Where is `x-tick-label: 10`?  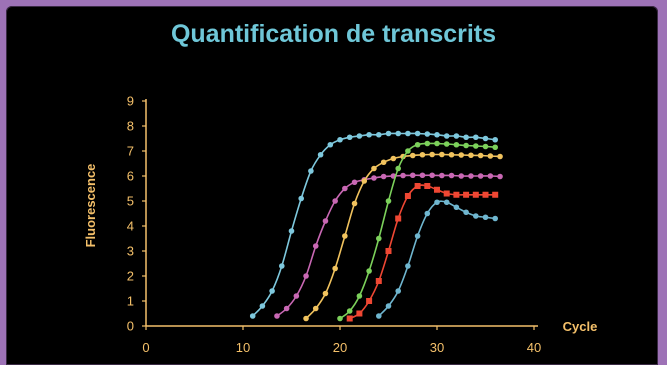 x-tick-label: 10 is located at coordinates (243, 347).